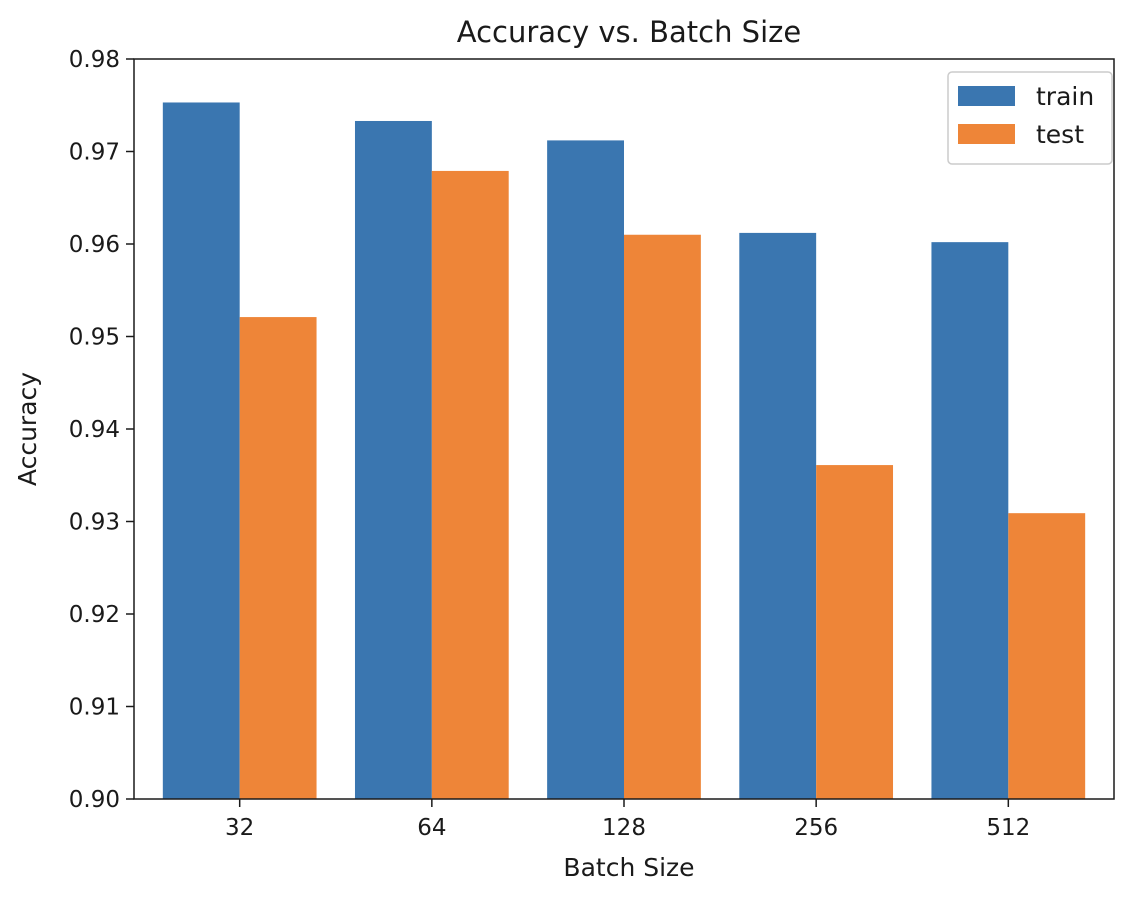 This screenshot has width=1142, height=900. What do you see at coordinates (816, 828) in the screenshot?
I see `x-tick-label: 256` at bounding box center [816, 828].